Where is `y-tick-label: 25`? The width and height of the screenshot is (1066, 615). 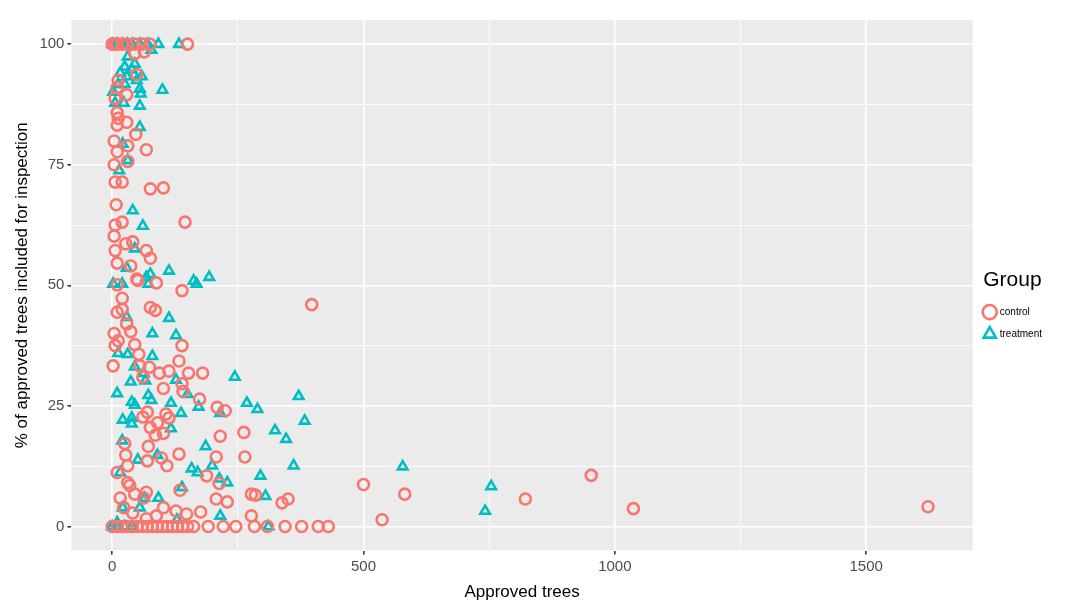 y-tick-label: 25 is located at coordinates (56, 405).